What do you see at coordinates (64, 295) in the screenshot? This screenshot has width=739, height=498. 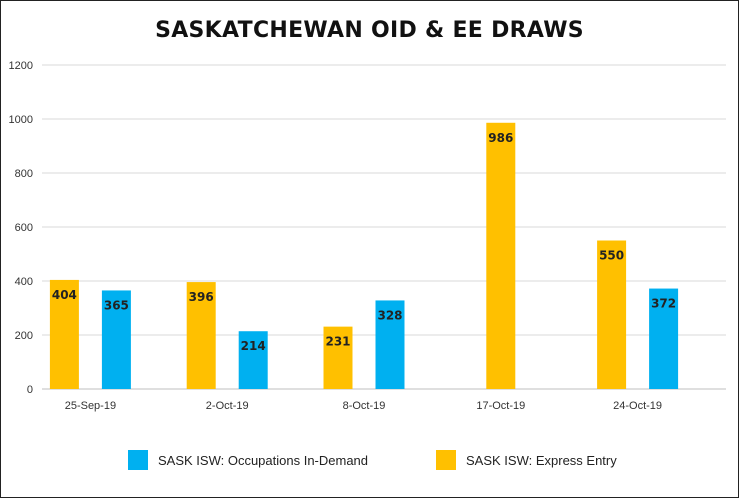 I see `data-label: 404` at bounding box center [64, 295].